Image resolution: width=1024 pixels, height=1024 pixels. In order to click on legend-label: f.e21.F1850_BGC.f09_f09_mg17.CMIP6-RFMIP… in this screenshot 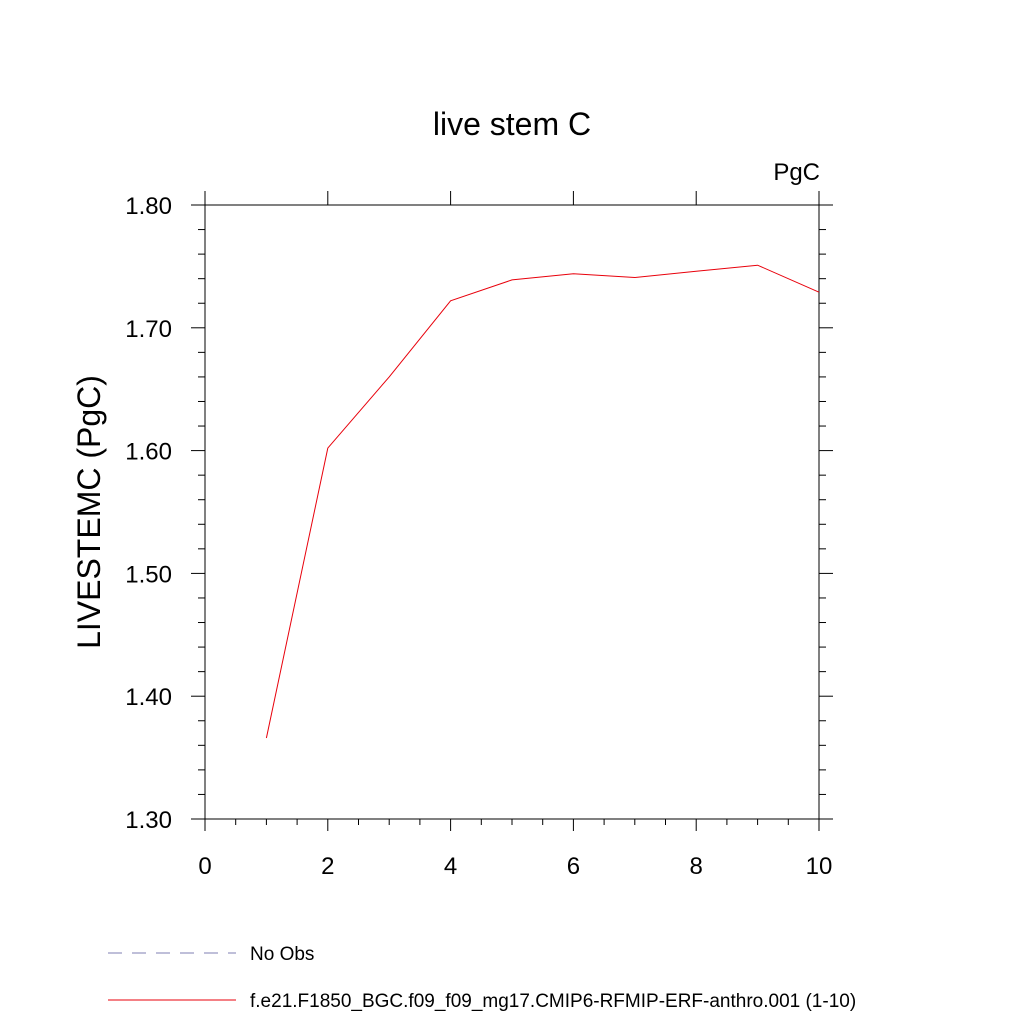, I will do `click(553, 1001)`.